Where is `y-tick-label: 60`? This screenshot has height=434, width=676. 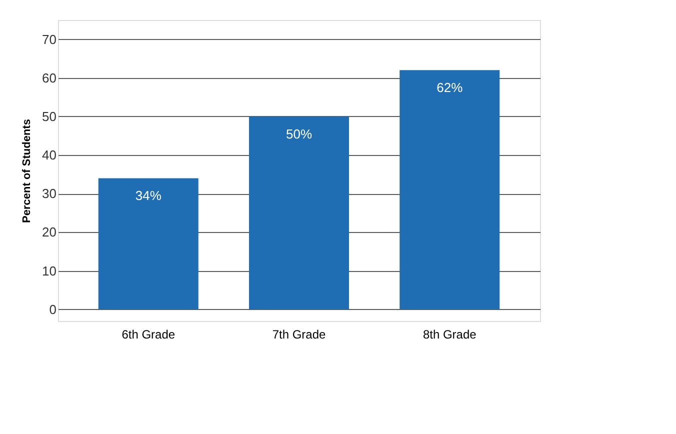 y-tick-label: 60 is located at coordinates (49, 78).